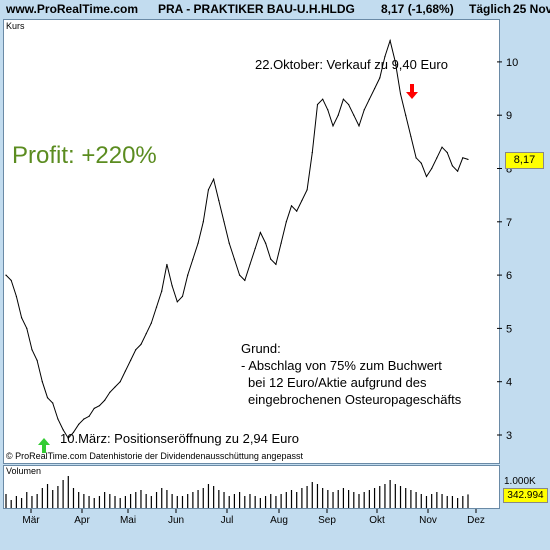 Image resolution: width=550 pixels, height=550 pixels. Describe the element at coordinates (251, 487) in the screenshot. I see `volume-panel` at that location.